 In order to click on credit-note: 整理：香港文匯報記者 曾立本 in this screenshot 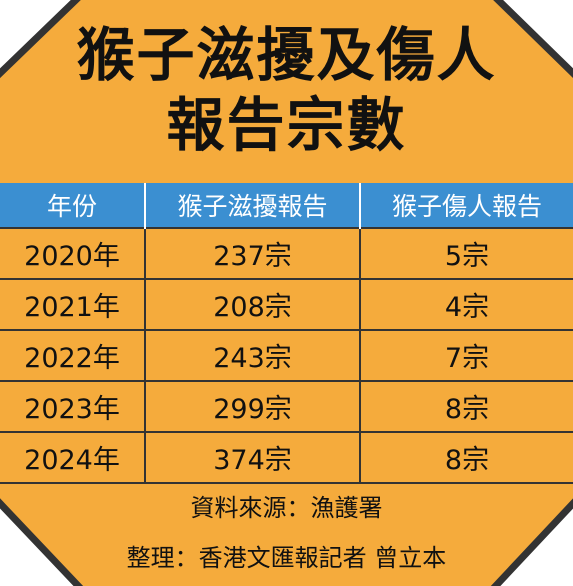, I will do `click(286, 558)`.